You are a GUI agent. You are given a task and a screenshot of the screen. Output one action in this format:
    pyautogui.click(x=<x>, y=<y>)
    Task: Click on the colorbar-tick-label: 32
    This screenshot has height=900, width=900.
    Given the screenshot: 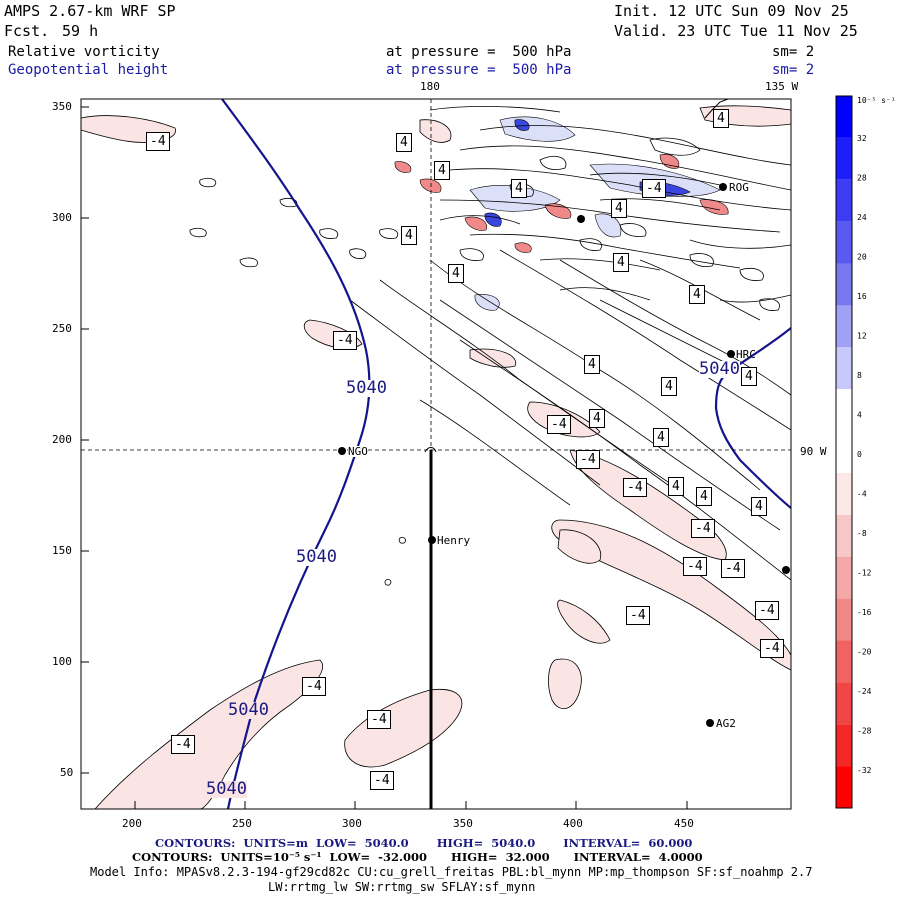 What is the action you would take?
    pyautogui.click(x=862, y=138)
    